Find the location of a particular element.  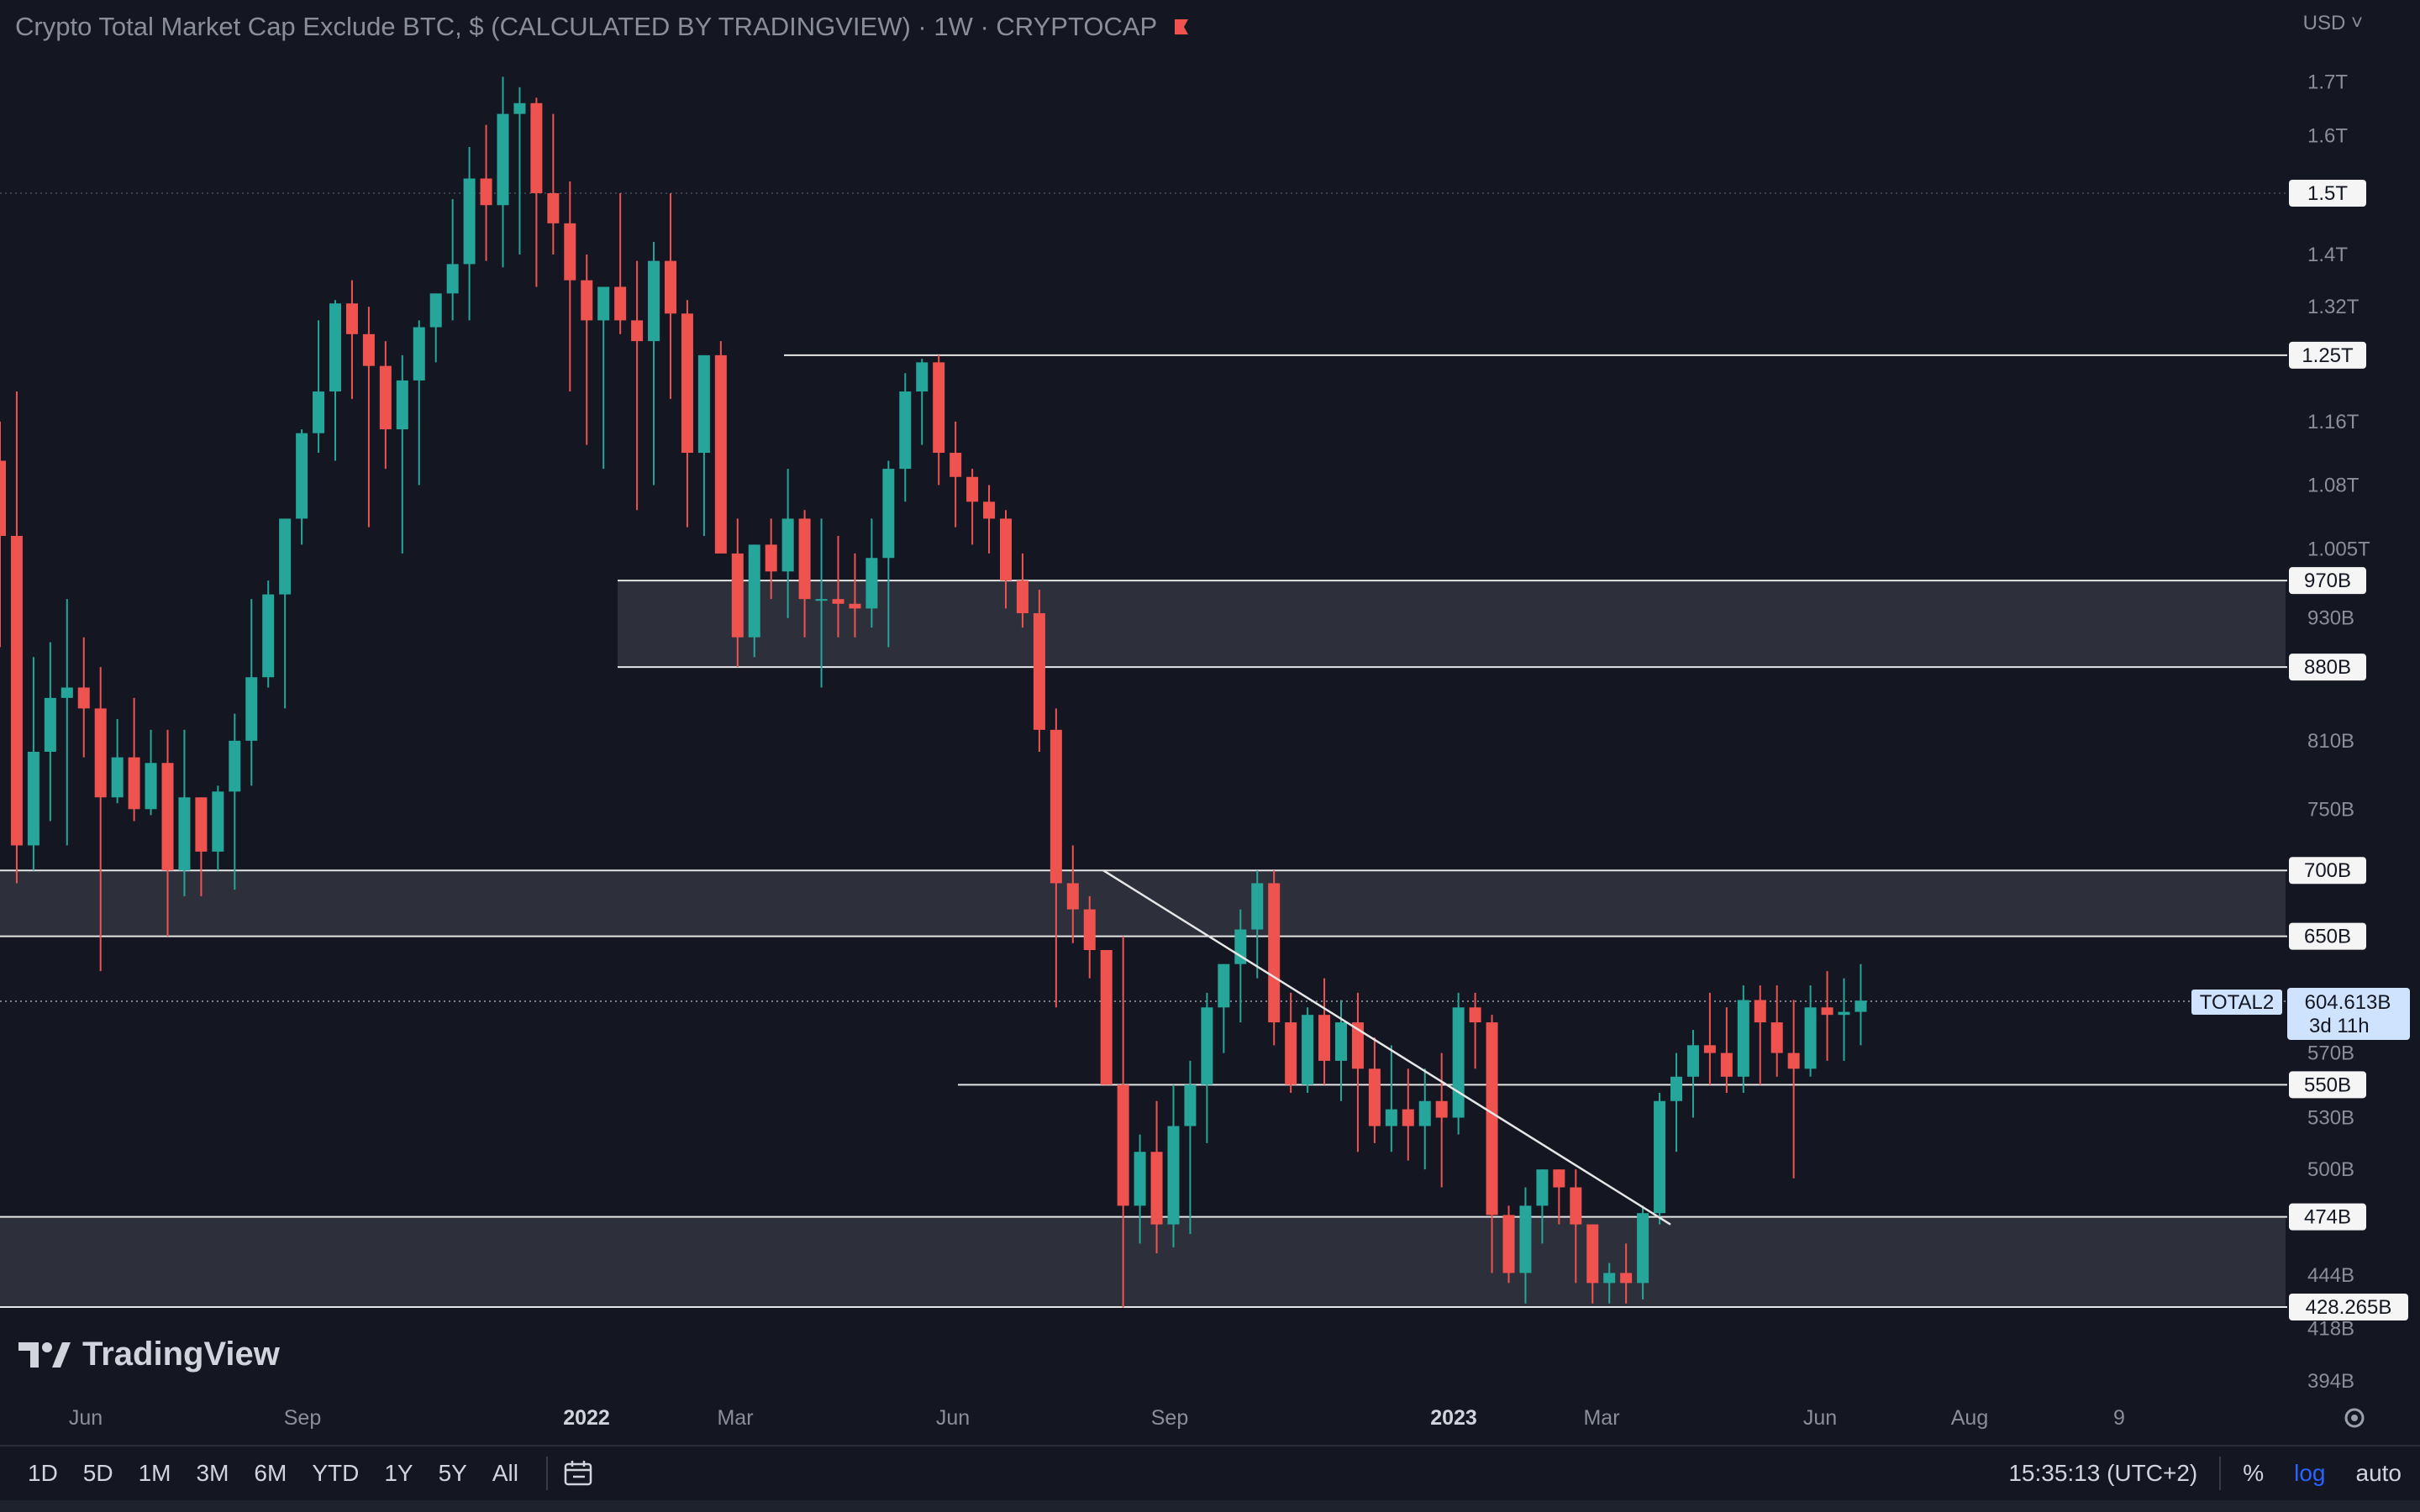

timeframe-button-1y: 1Y is located at coordinates (398, 1473).